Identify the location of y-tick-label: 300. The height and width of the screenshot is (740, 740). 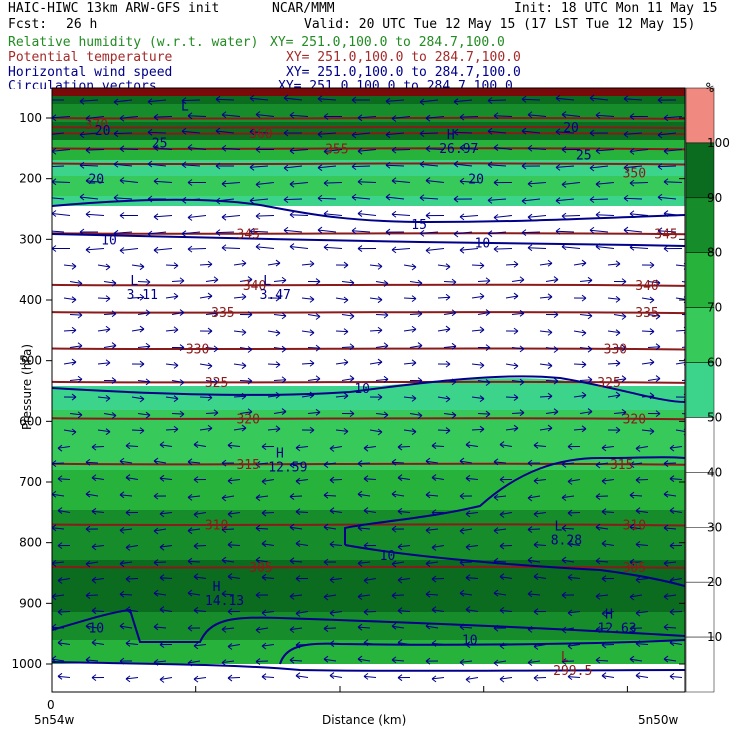
(30, 239).